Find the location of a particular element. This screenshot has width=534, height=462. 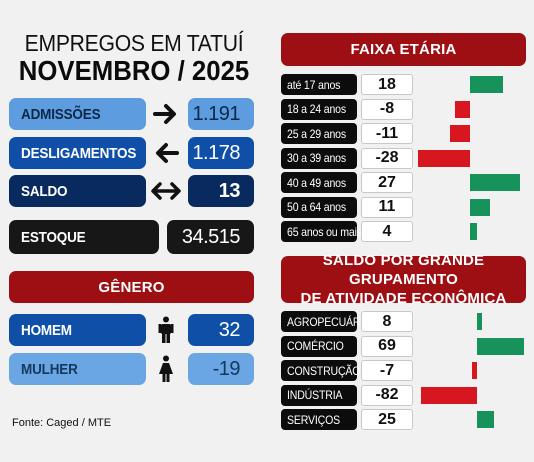

age-row-label: 40 a 49 anos is located at coordinates (319, 182).